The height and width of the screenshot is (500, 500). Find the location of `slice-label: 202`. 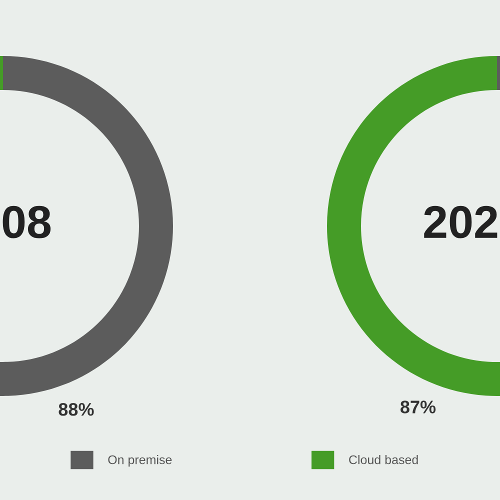

slice-label: 202 is located at coordinates (461, 222).